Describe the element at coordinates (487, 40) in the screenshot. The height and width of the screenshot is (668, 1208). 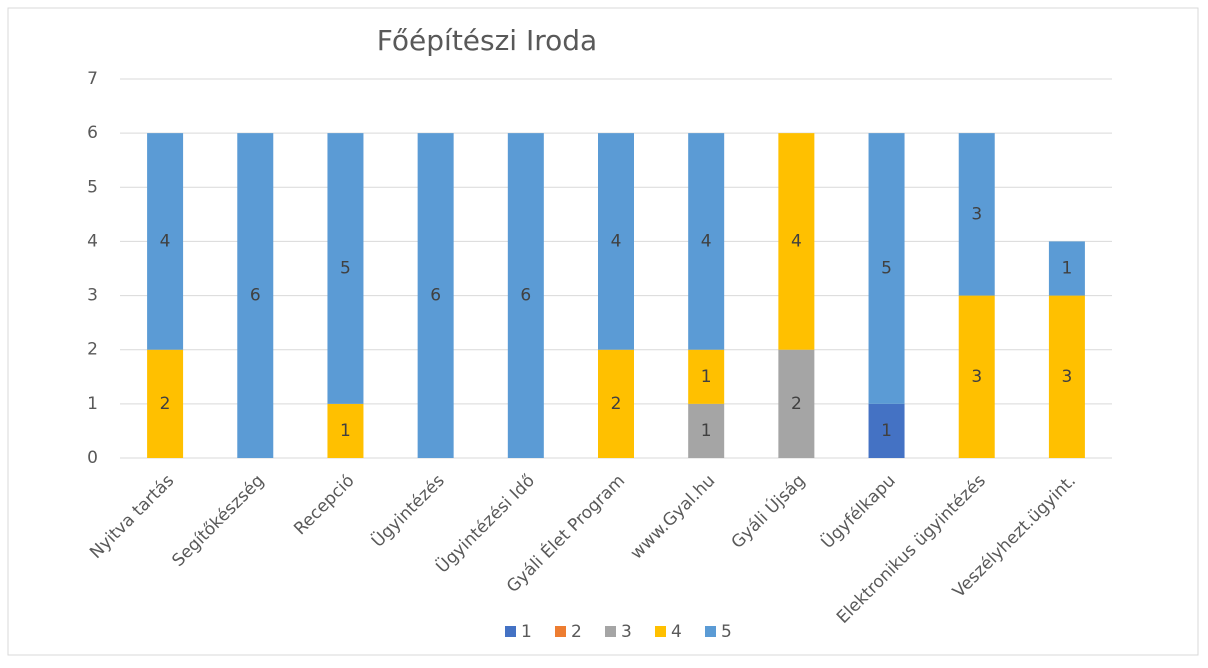
I see `chart-title: Főépítészi Iroda` at that location.